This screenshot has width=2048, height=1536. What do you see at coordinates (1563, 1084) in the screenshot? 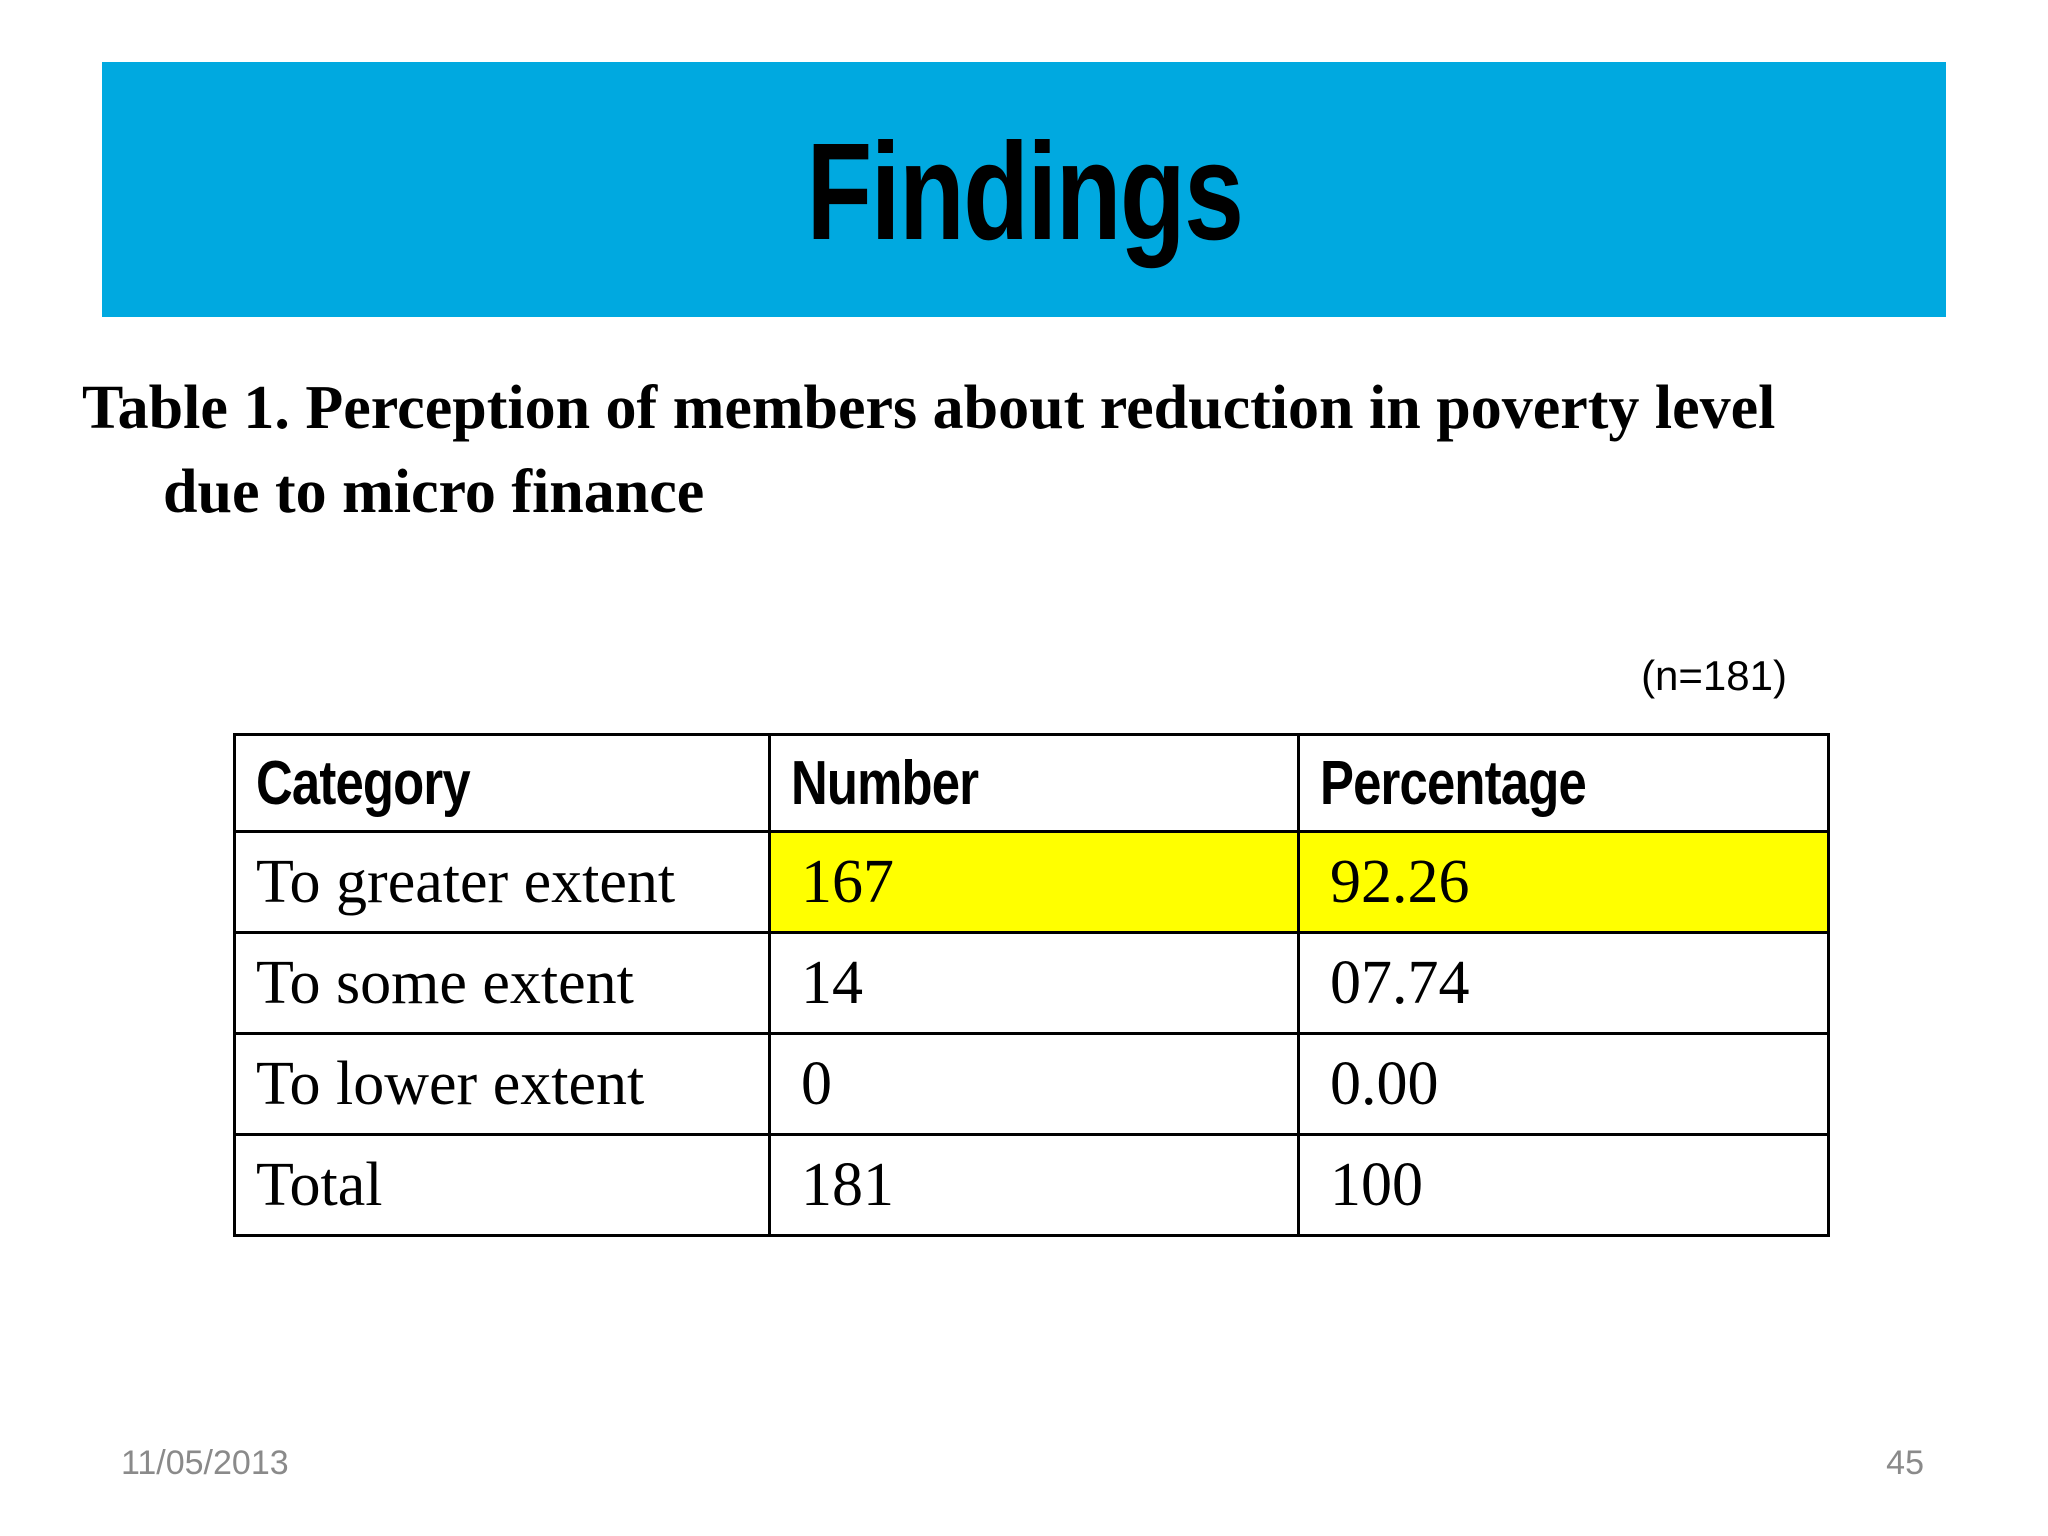
I see `cell-percentage: 0.00` at bounding box center [1563, 1084].